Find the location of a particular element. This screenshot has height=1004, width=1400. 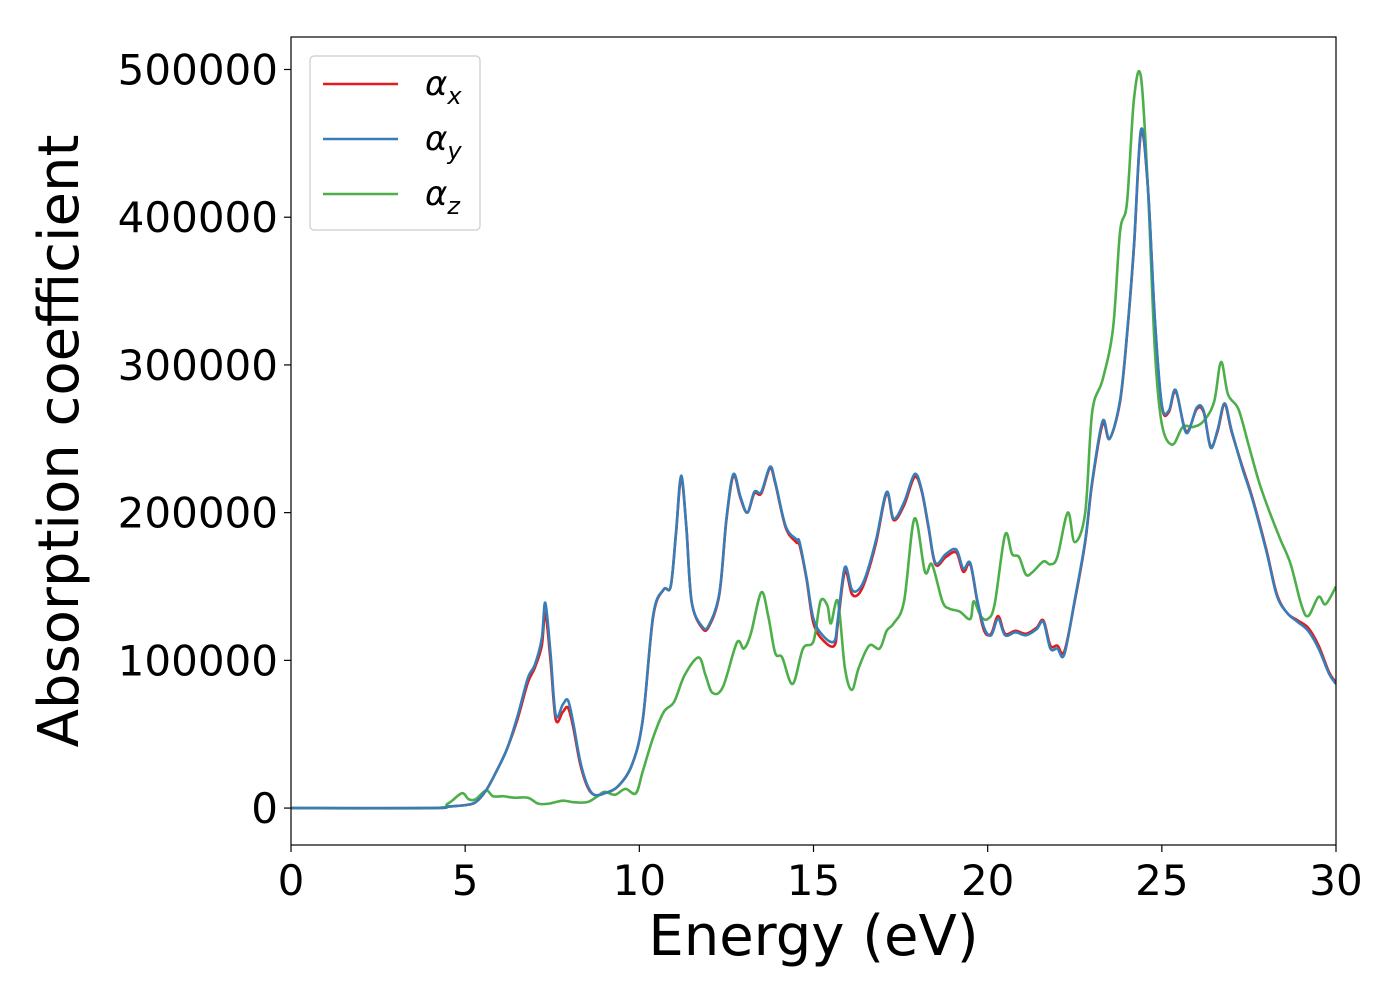

x-tick-label: 15 is located at coordinates (813, 880).